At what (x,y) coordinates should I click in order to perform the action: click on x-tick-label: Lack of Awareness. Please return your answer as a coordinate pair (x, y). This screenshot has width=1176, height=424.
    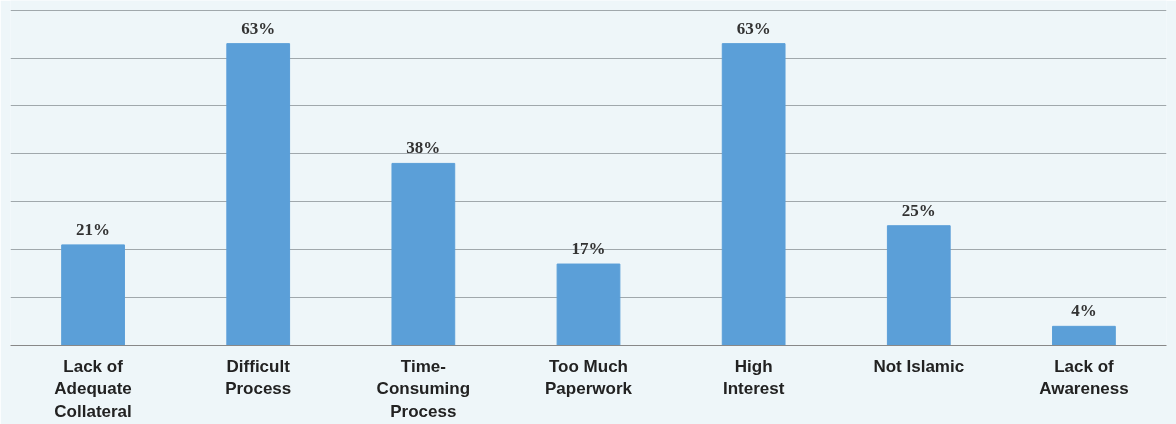
    Looking at the image, I should click on (1084, 377).